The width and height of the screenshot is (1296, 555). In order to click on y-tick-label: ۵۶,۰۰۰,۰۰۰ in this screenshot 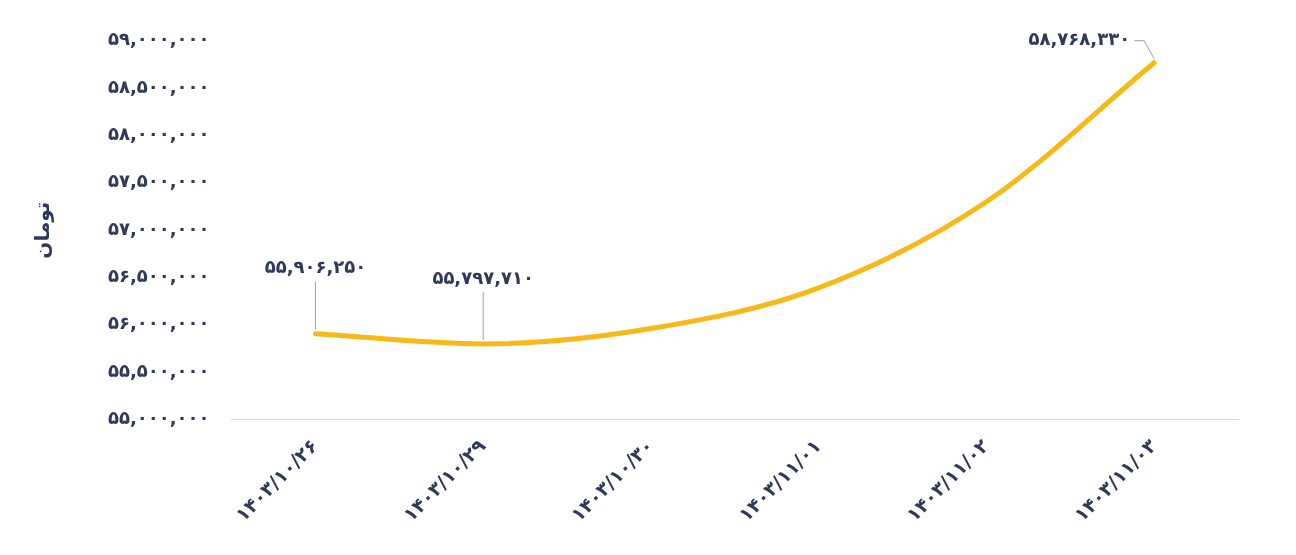, I will do `click(158, 323)`.